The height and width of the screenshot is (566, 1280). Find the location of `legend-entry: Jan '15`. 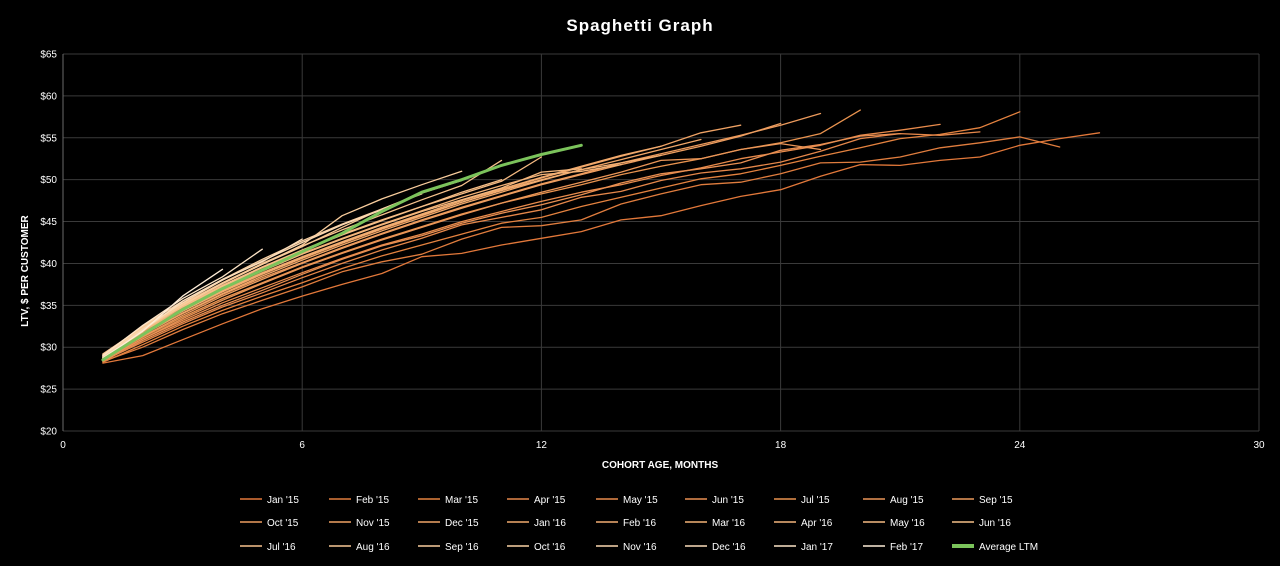

legend-entry: Jan '15 is located at coordinates (283, 500).